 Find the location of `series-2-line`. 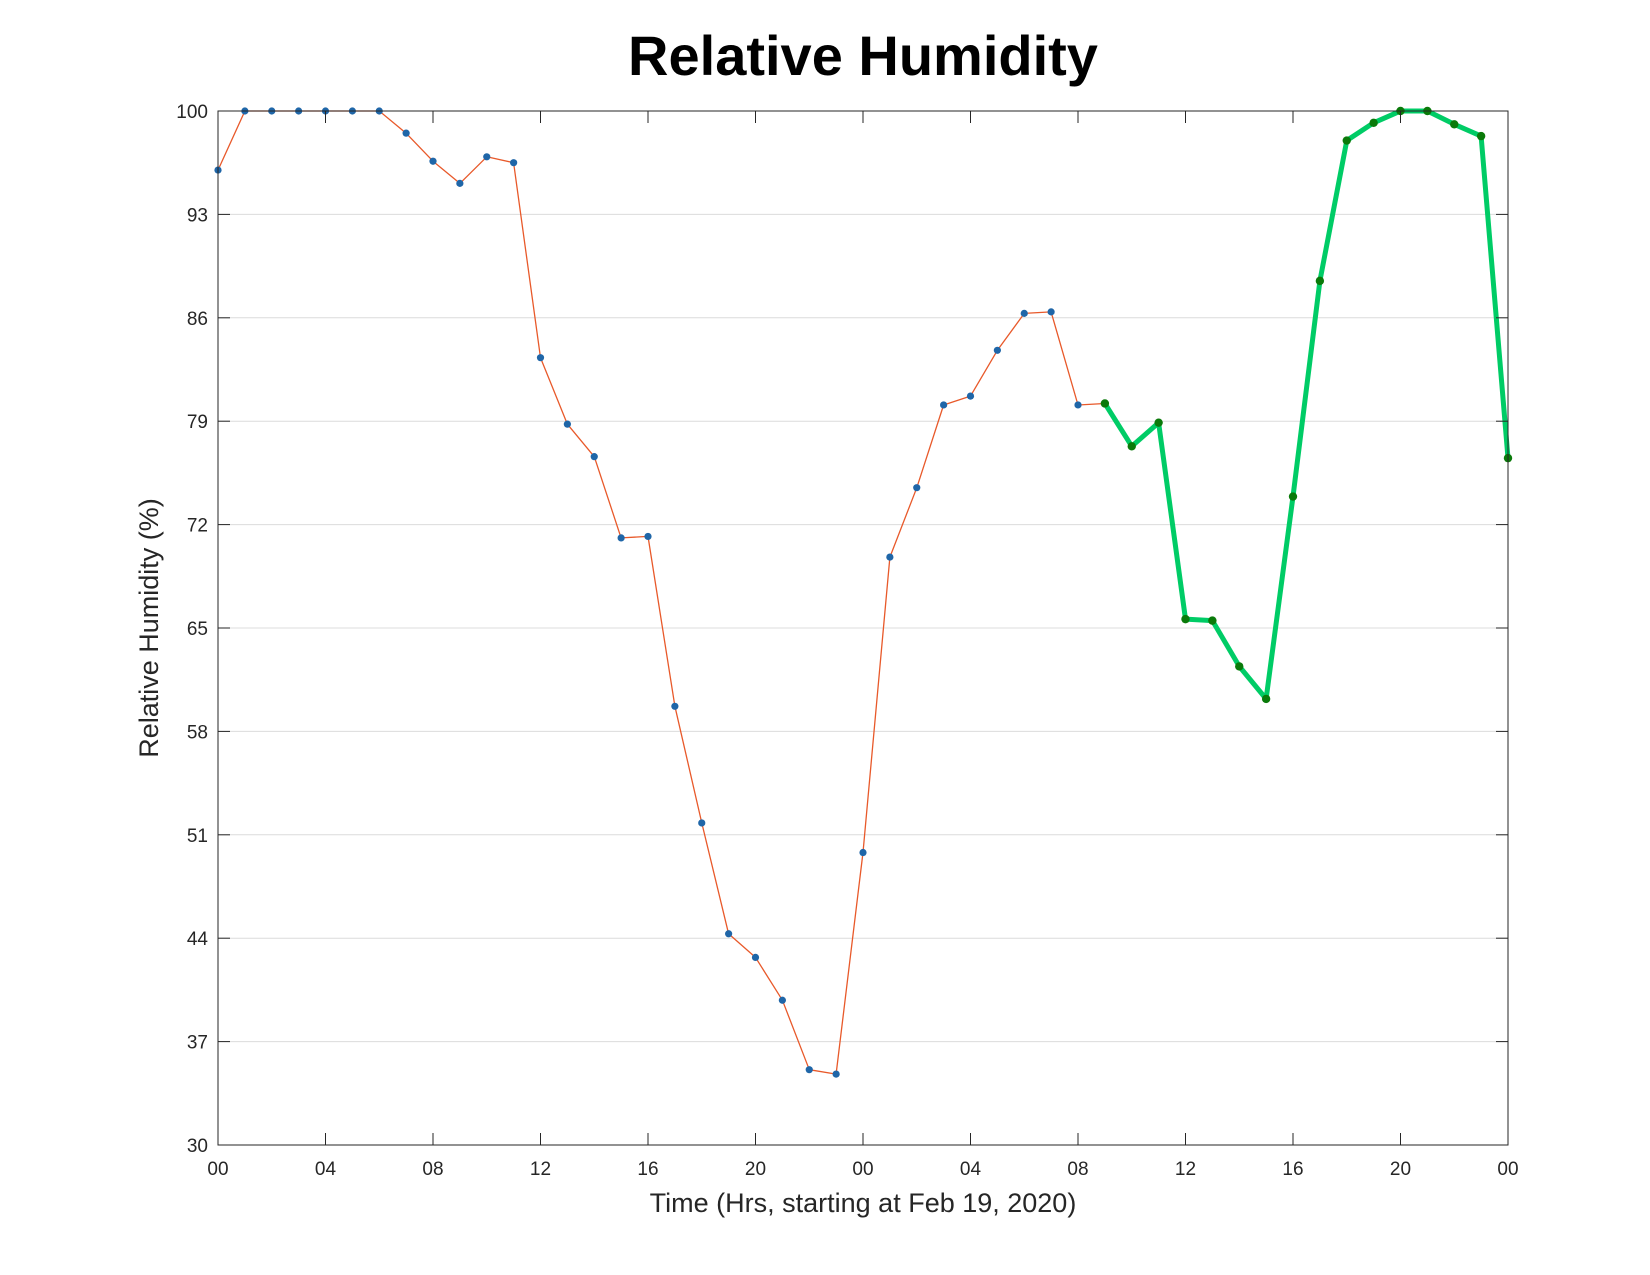

series-2-line is located at coordinates (1306, 405).